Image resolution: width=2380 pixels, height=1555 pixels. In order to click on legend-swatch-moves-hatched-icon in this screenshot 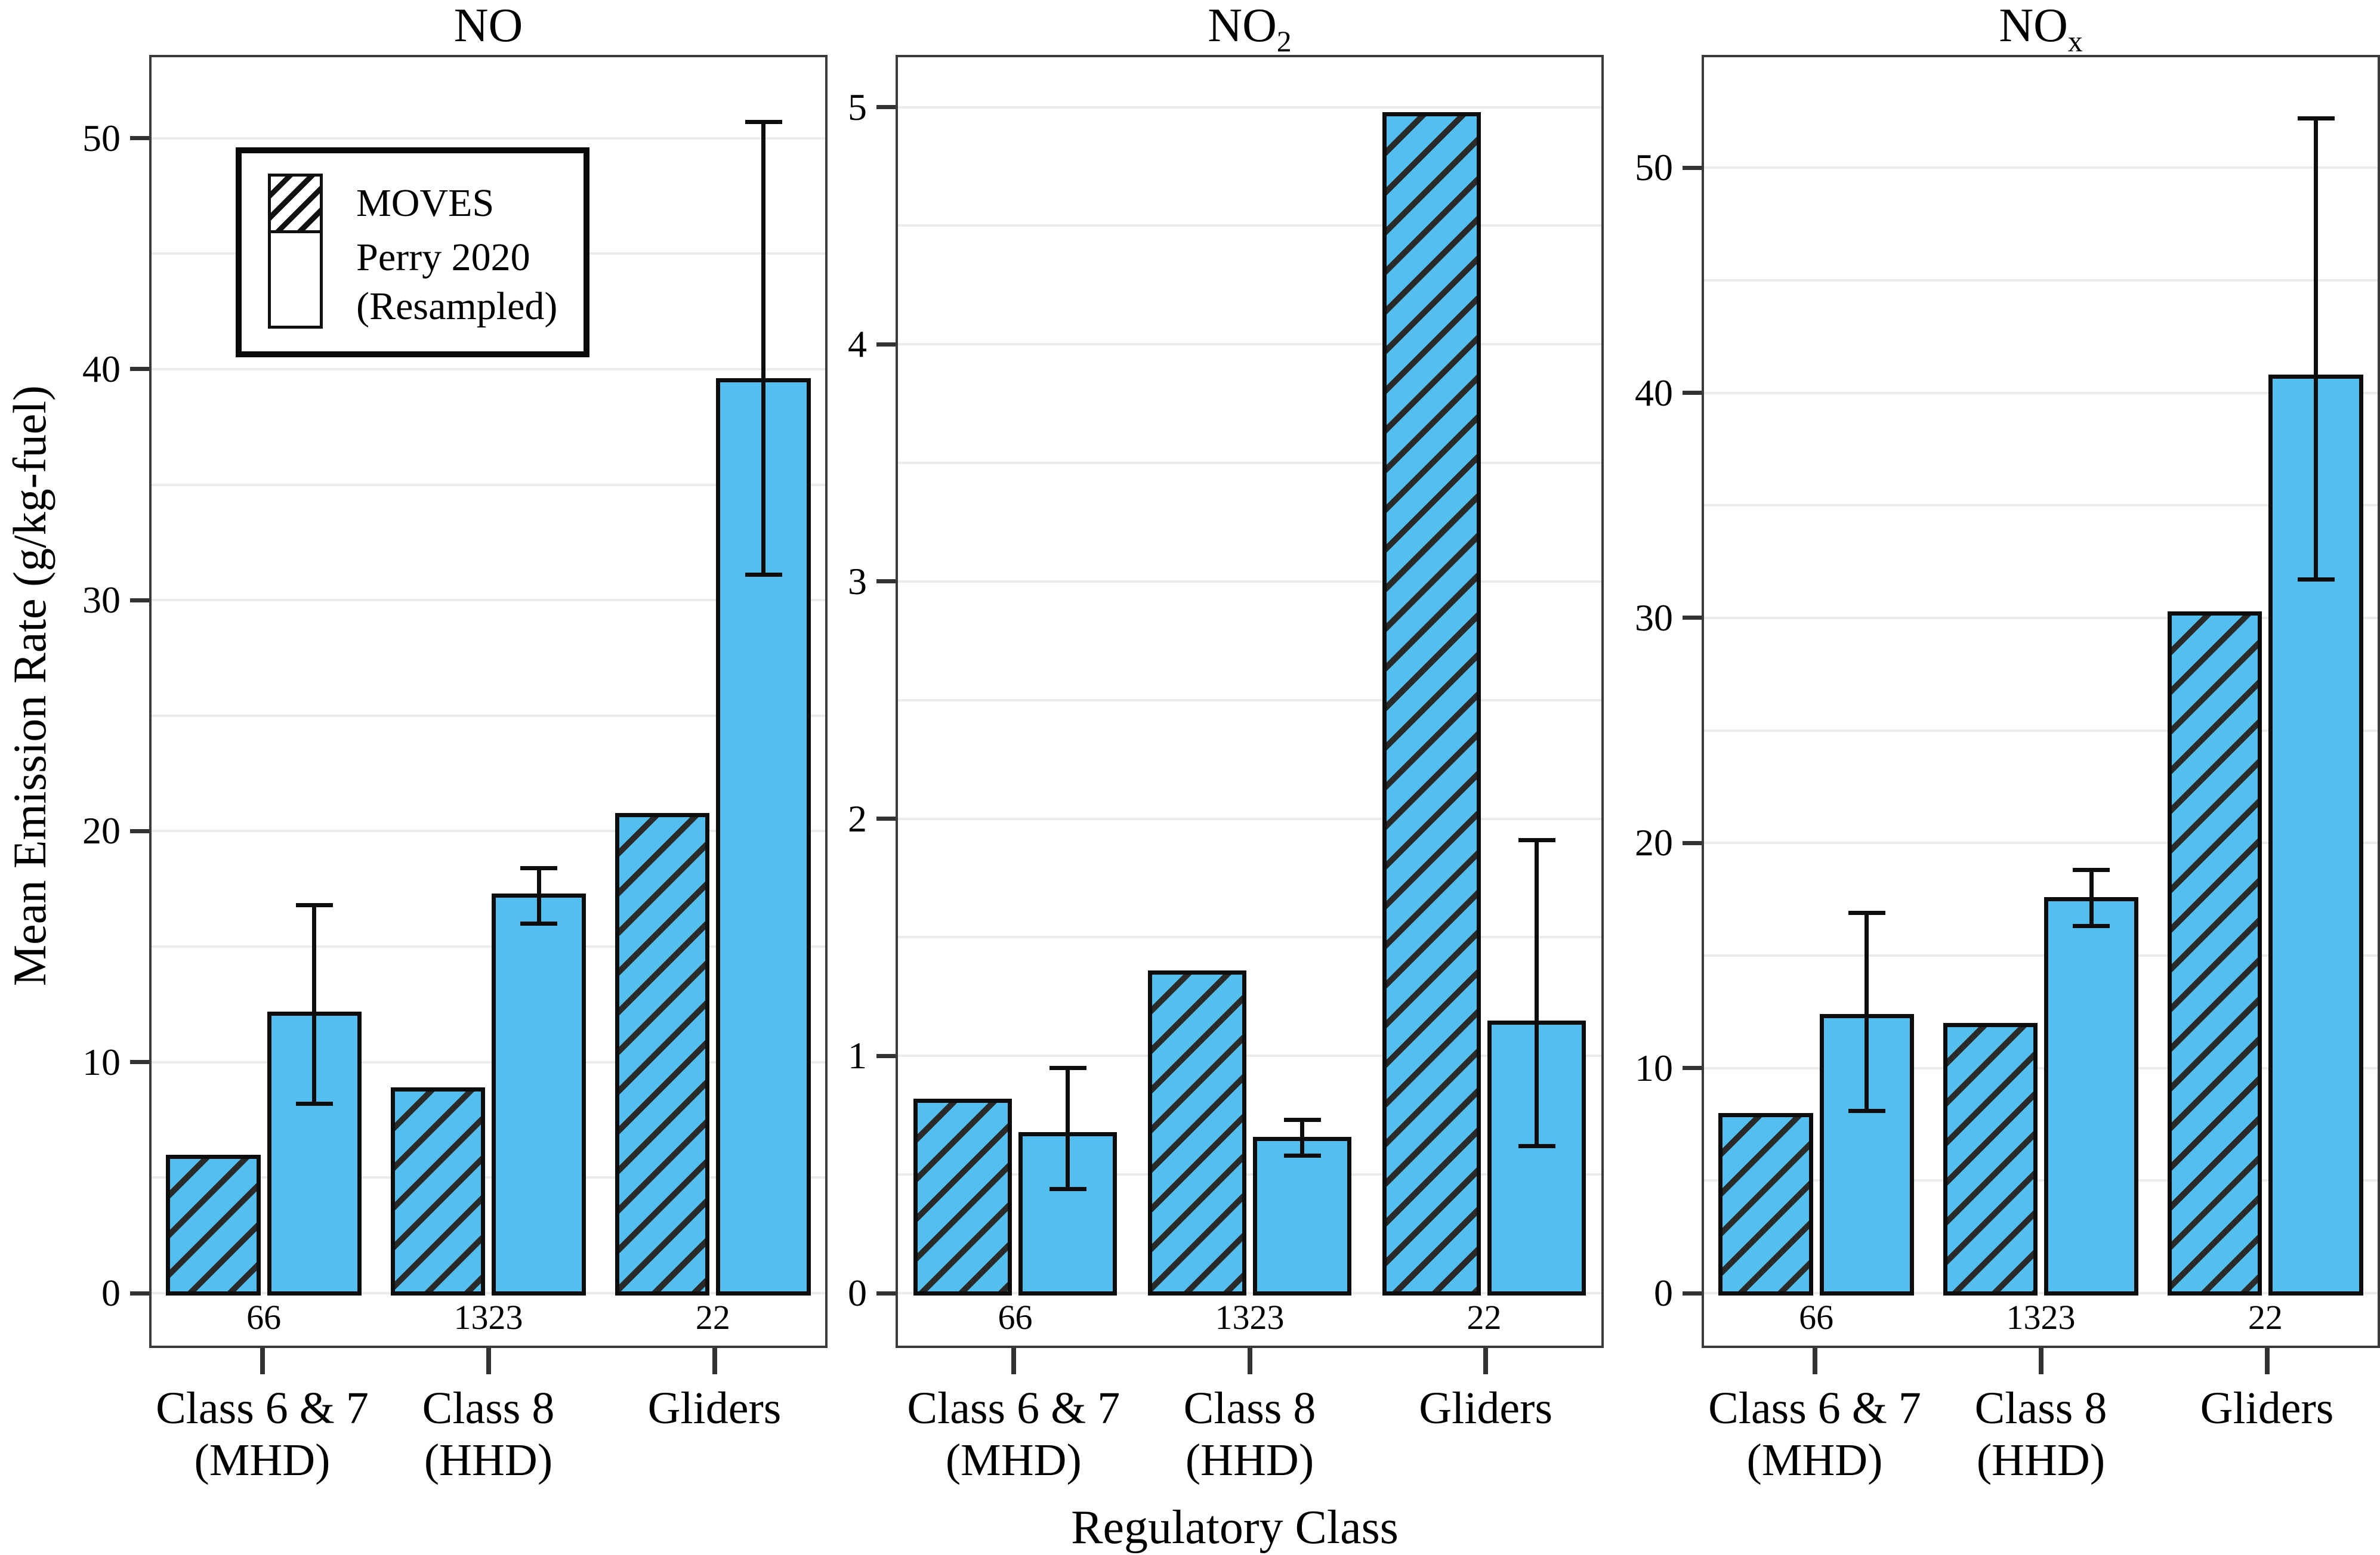, I will do `click(295, 204)`.